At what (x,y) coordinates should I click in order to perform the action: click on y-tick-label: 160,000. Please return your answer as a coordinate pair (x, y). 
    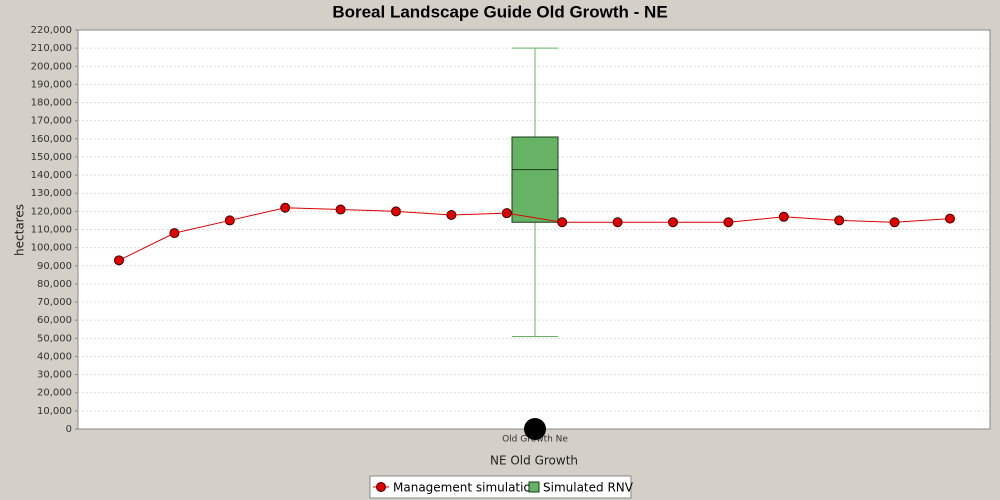
    Looking at the image, I should click on (51, 139).